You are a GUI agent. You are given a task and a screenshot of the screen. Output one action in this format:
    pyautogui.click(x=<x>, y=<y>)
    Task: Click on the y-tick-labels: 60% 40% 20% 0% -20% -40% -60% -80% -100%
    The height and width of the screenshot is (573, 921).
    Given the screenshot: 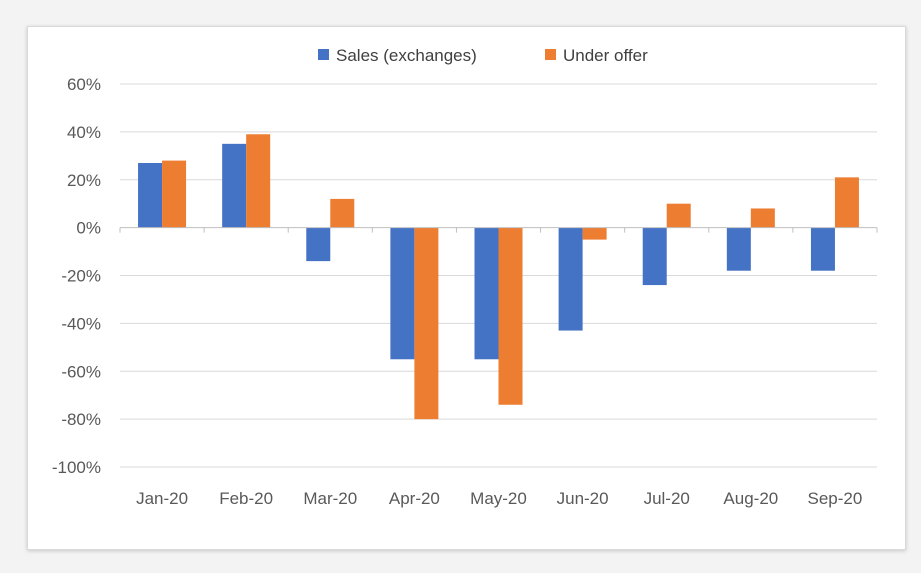 What is the action you would take?
    pyautogui.click(x=76, y=276)
    